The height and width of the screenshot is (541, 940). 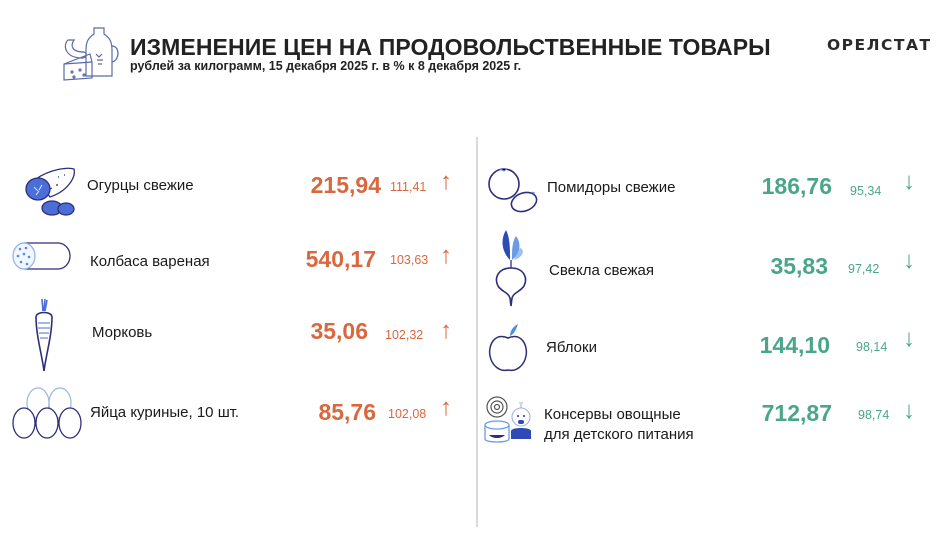 I want to click on apple-icon, so click(x=508, y=350).